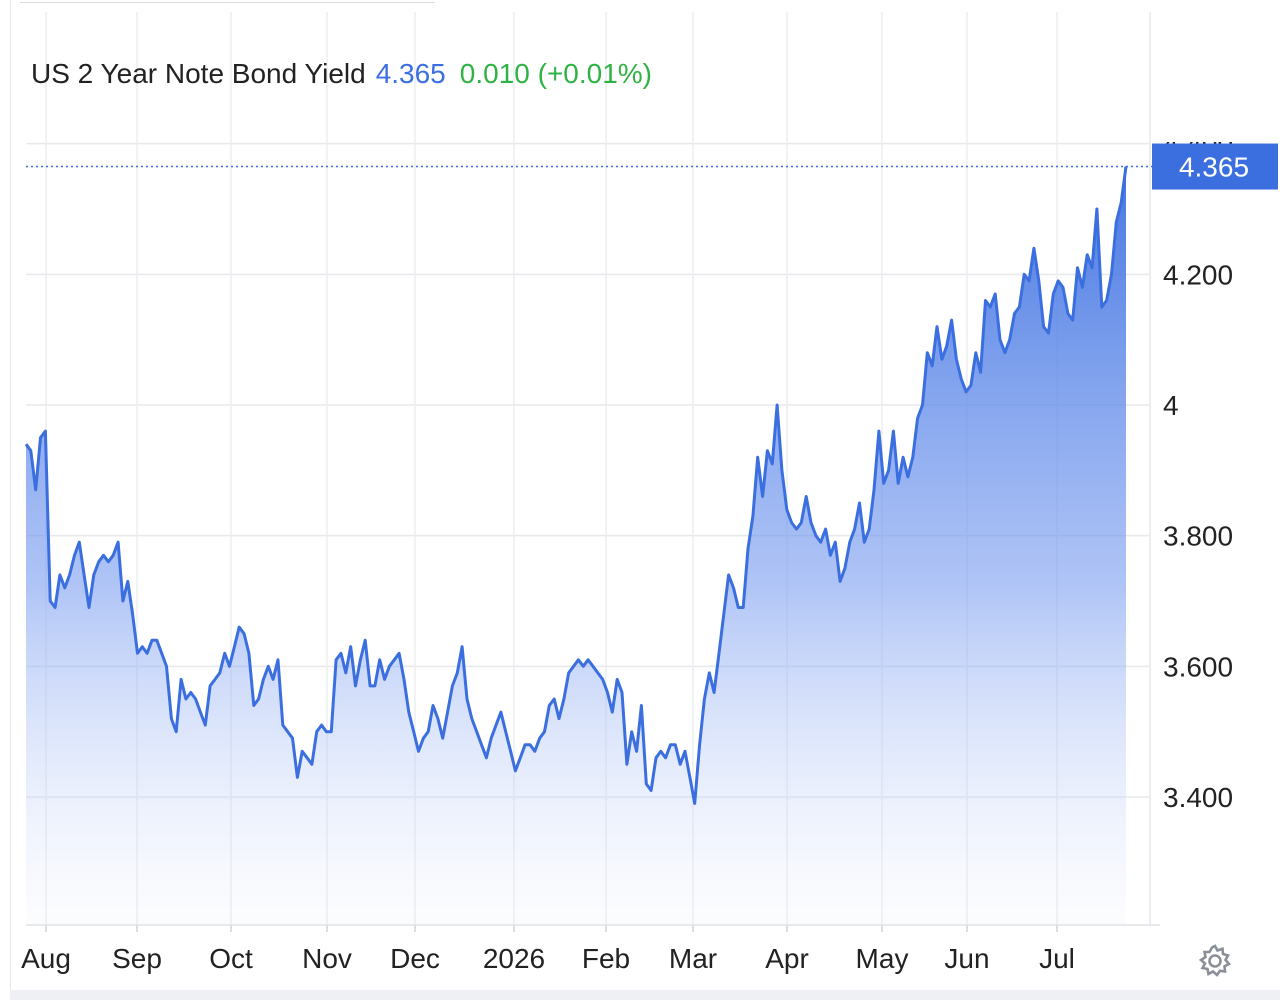  I want to click on y-tick-label: 3.600, so click(1198, 666).